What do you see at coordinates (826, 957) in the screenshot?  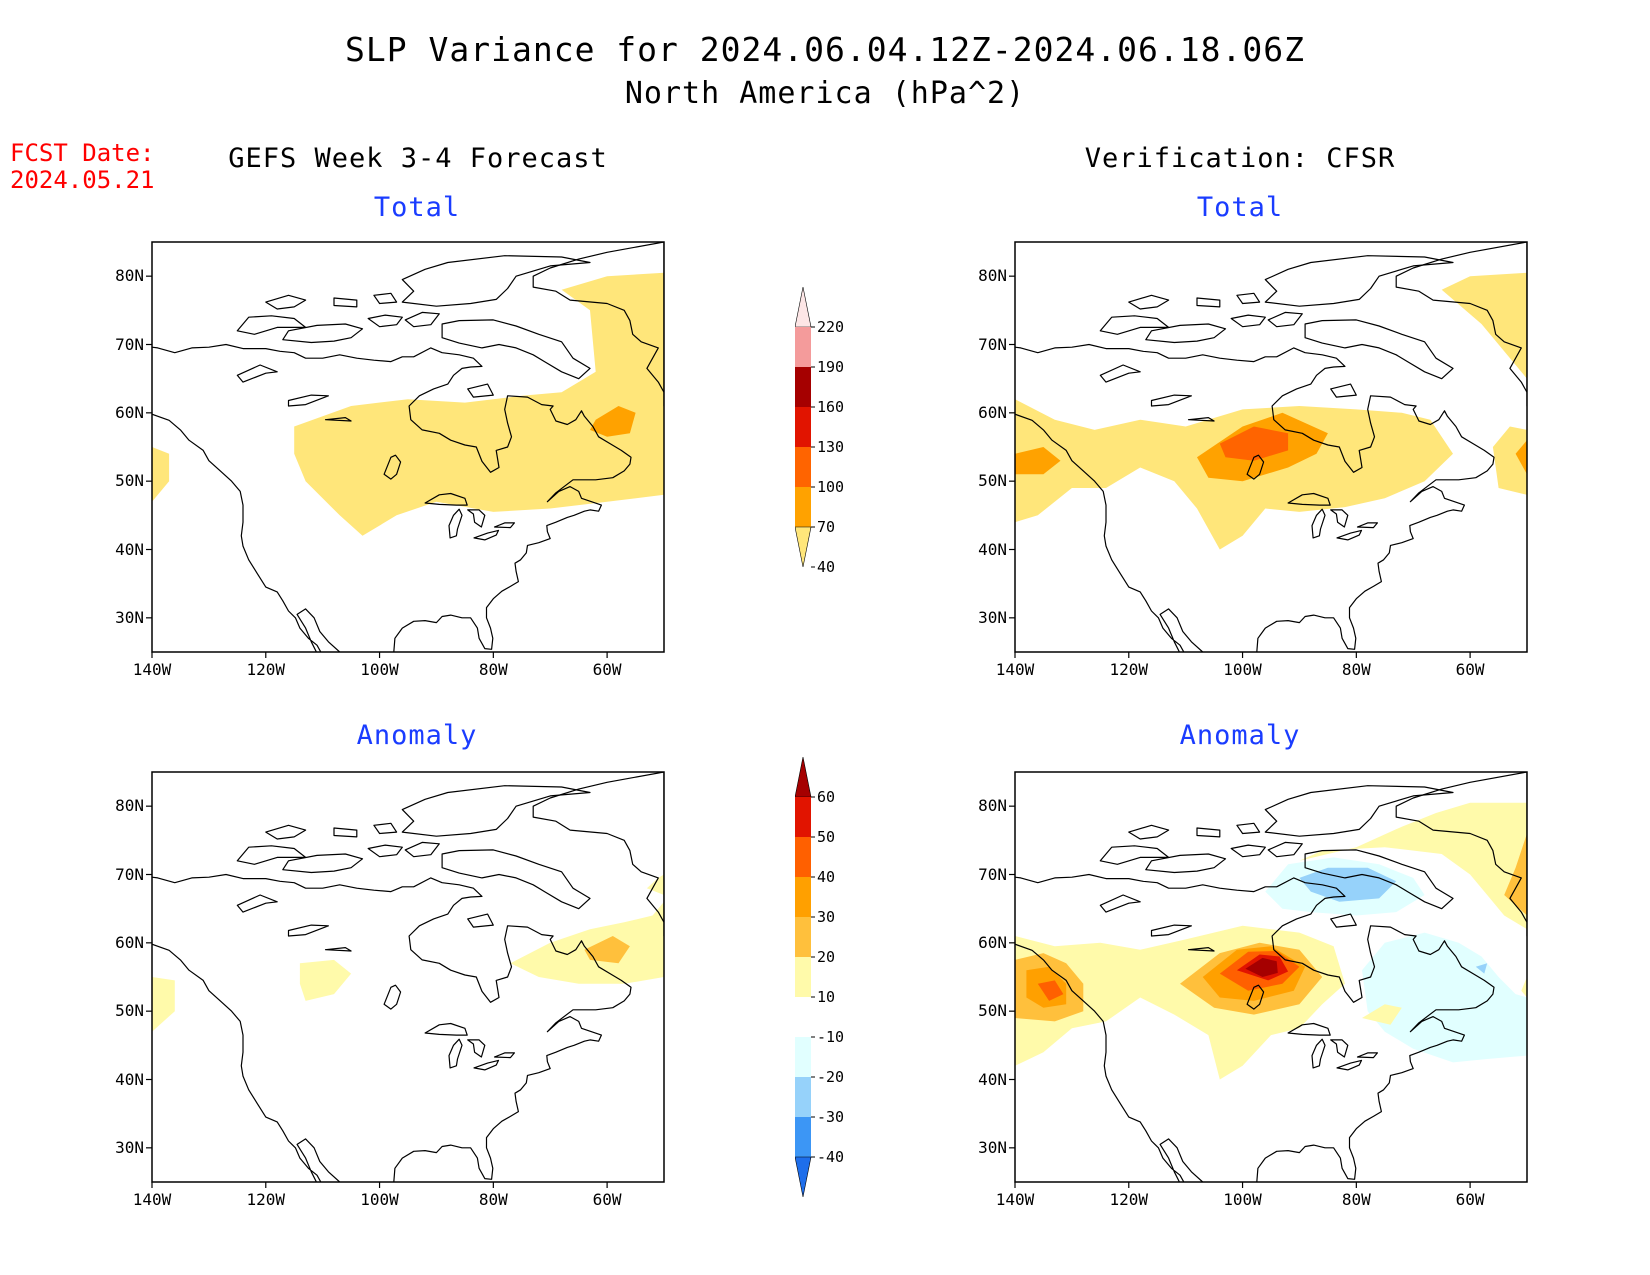 I see `colorbar-tick-label: 20` at bounding box center [826, 957].